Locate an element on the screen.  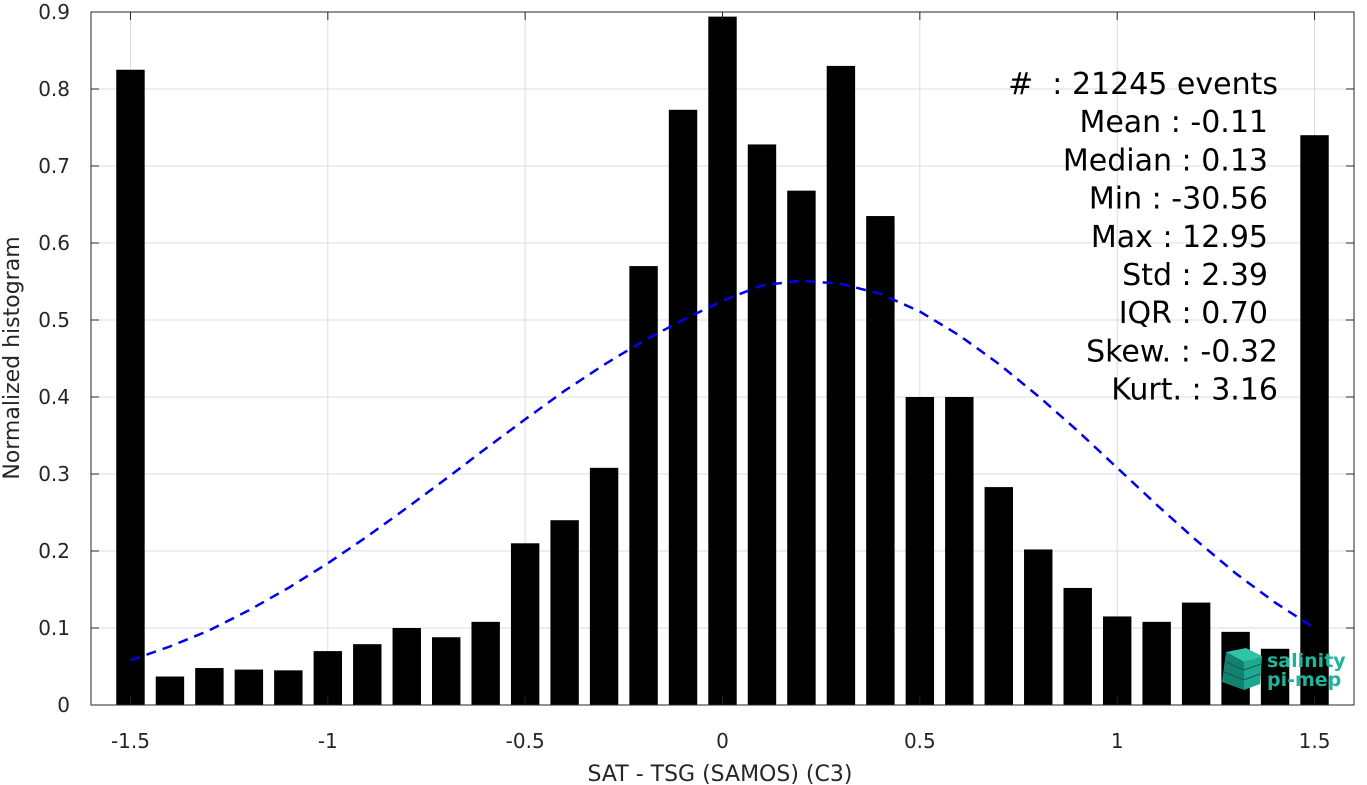
y-tick-label: 0 is located at coordinates (63, 705).